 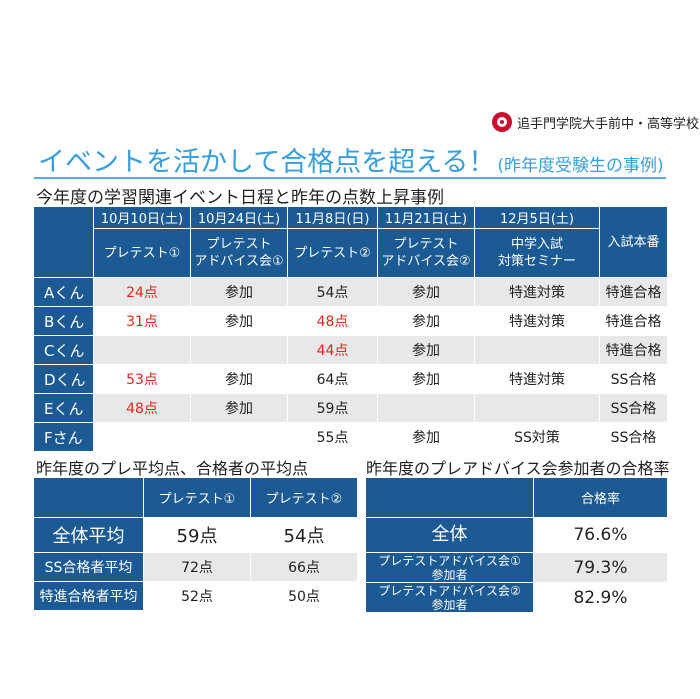 I want to click on schedule-heading: 今年度の学習関連イベント日程と昨年の点数上昇事例, so click(x=240, y=198).